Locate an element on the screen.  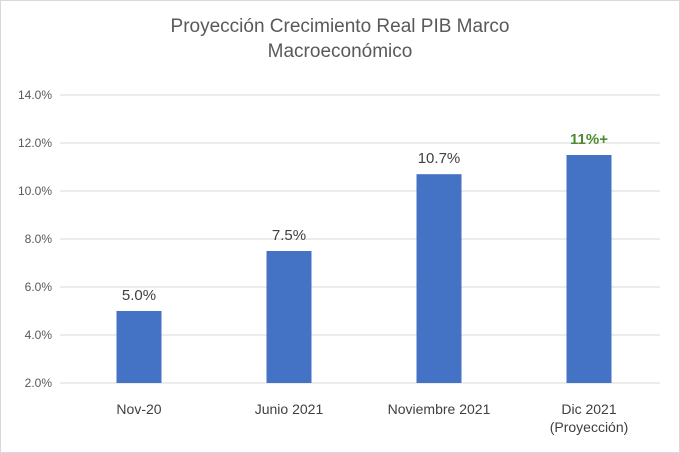
x-tick-label: Dic 2021 is located at coordinates (588, 409).